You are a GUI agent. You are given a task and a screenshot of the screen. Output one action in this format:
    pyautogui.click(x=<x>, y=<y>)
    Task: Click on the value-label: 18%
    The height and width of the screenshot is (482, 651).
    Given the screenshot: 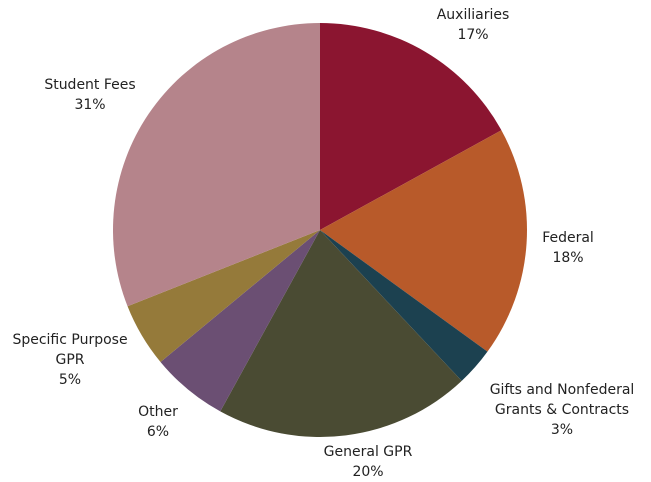 What is the action you would take?
    pyautogui.click(x=568, y=258)
    